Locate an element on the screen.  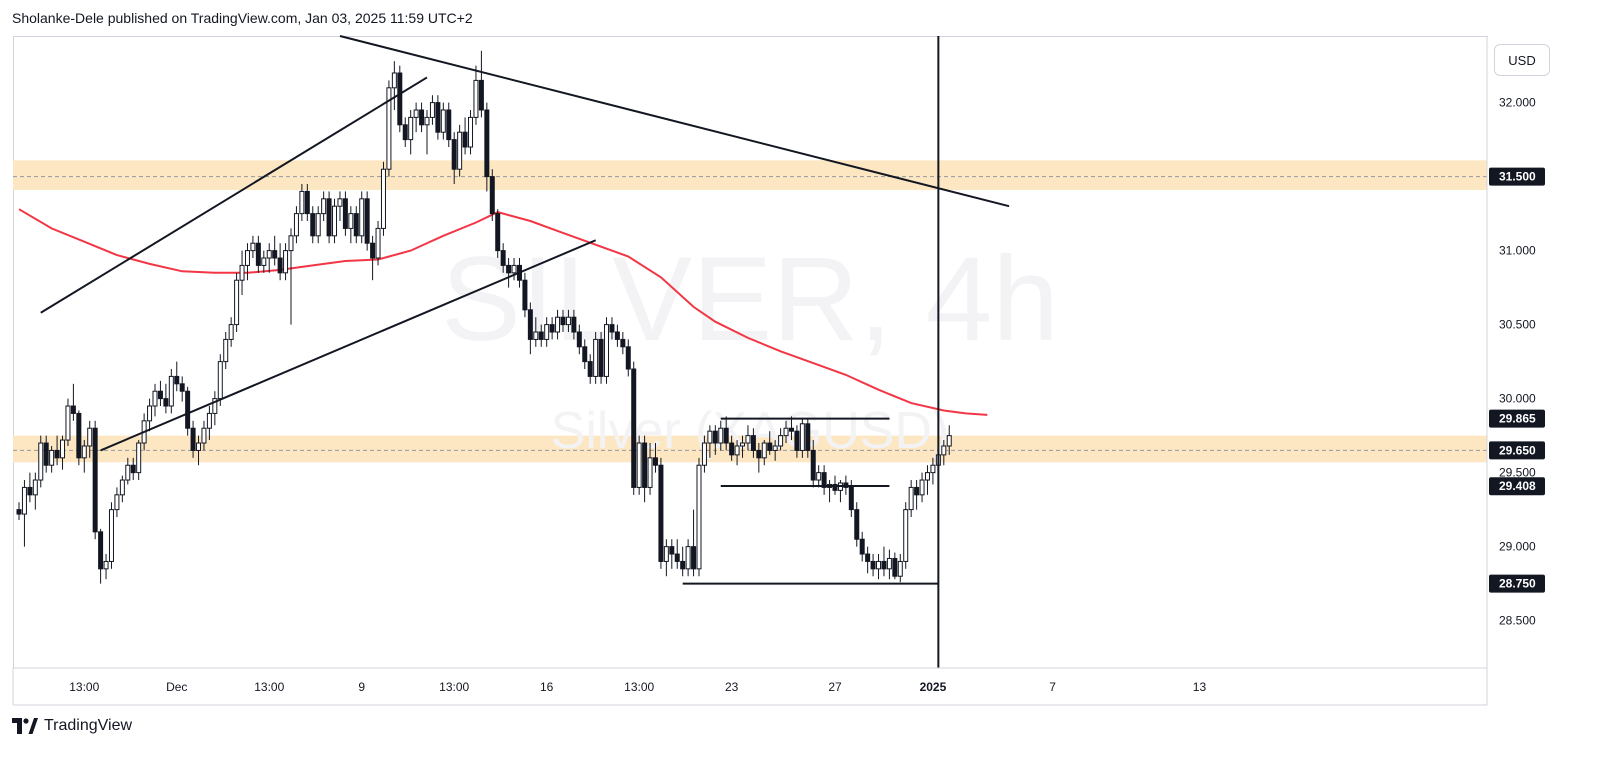
y-tick-label: 31.000 is located at coordinates (1517, 251).